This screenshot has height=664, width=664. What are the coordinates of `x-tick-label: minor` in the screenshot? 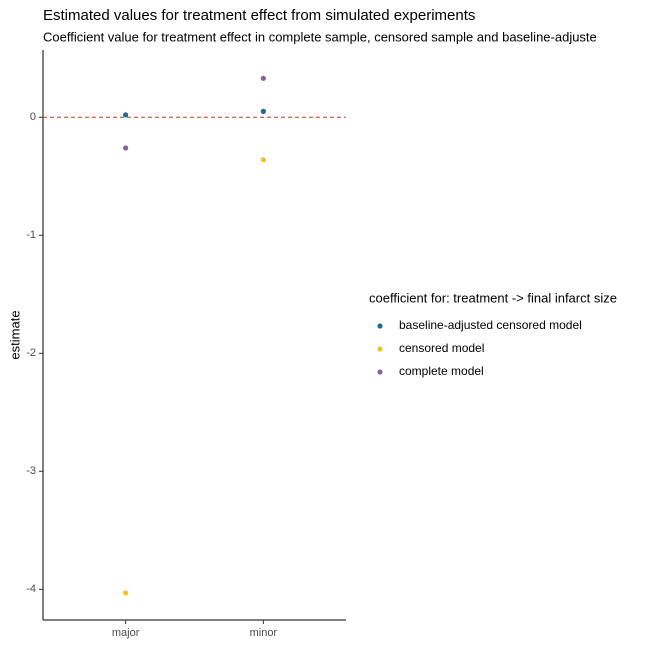 It's located at (264, 633).